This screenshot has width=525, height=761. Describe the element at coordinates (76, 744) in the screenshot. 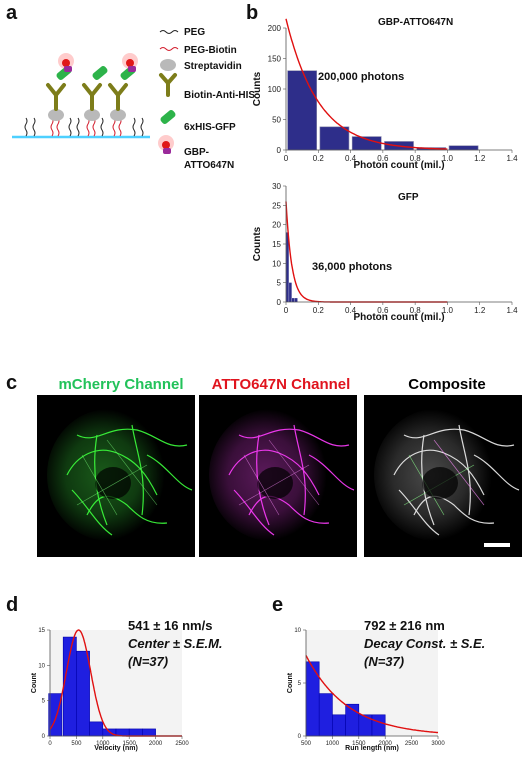

I see `x-tick-label: 500` at that location.